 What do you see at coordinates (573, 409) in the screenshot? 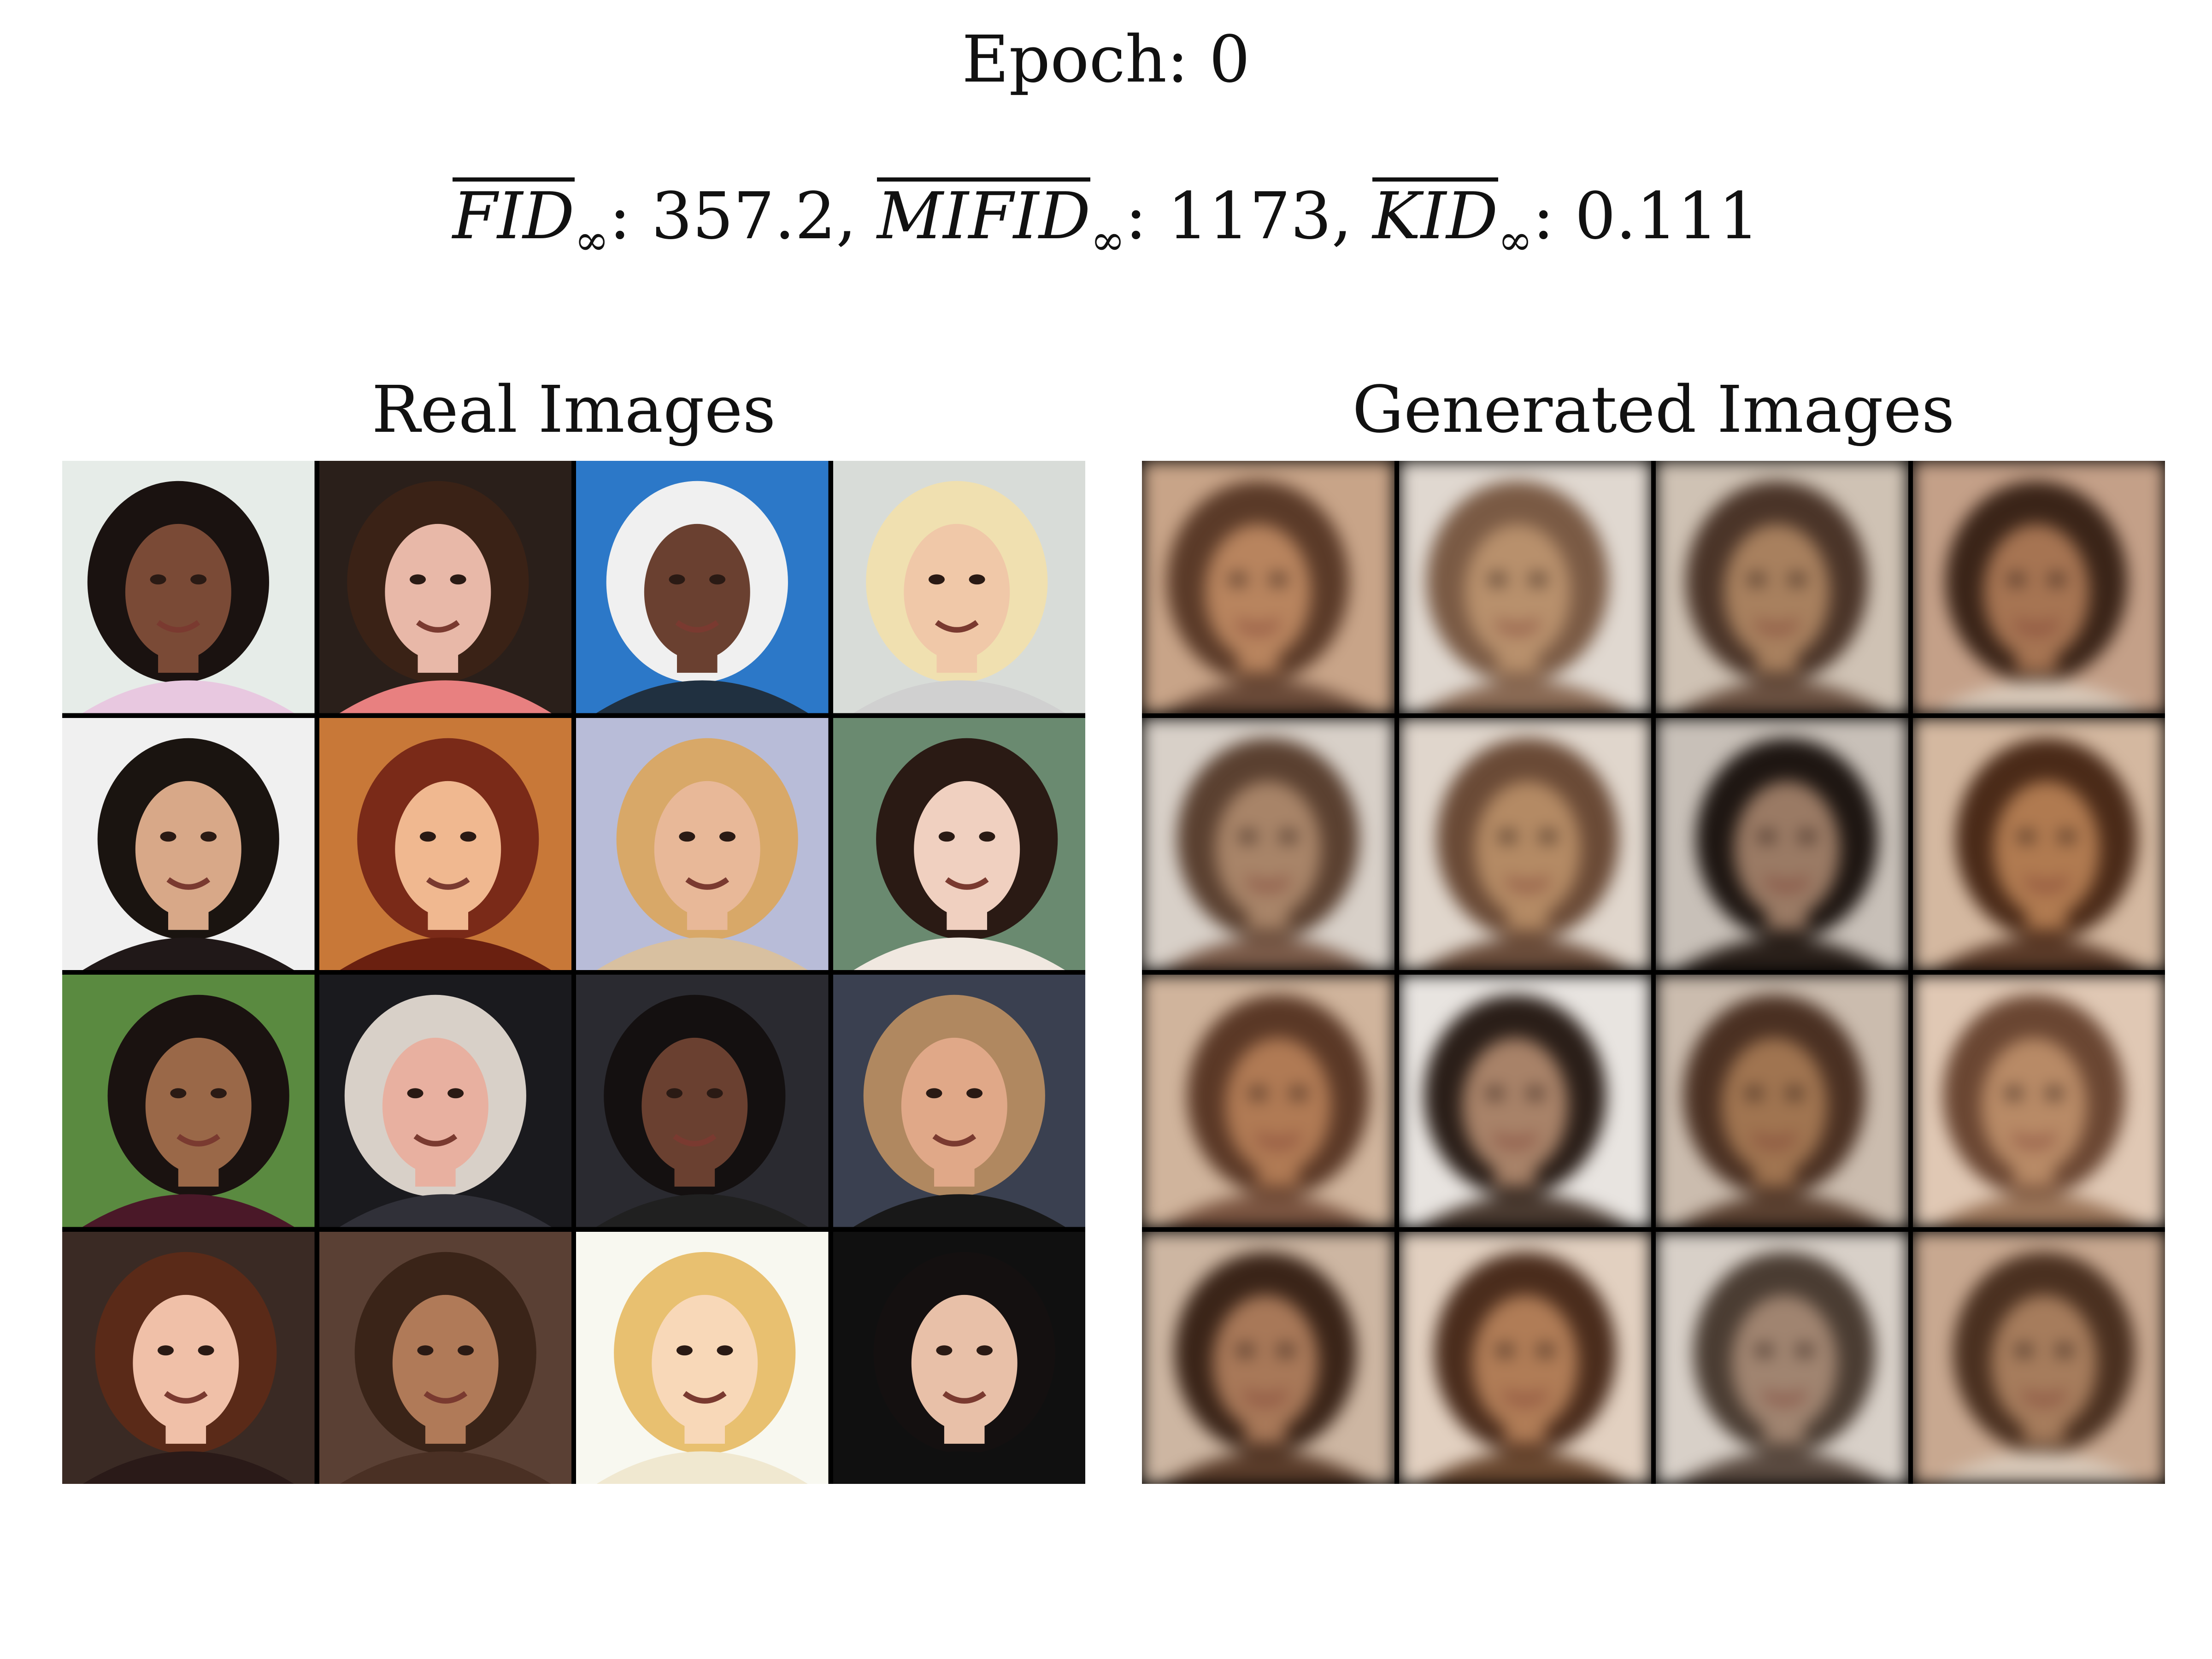
I see `real-images-title: Real Images` at bounding box center [573, 409].